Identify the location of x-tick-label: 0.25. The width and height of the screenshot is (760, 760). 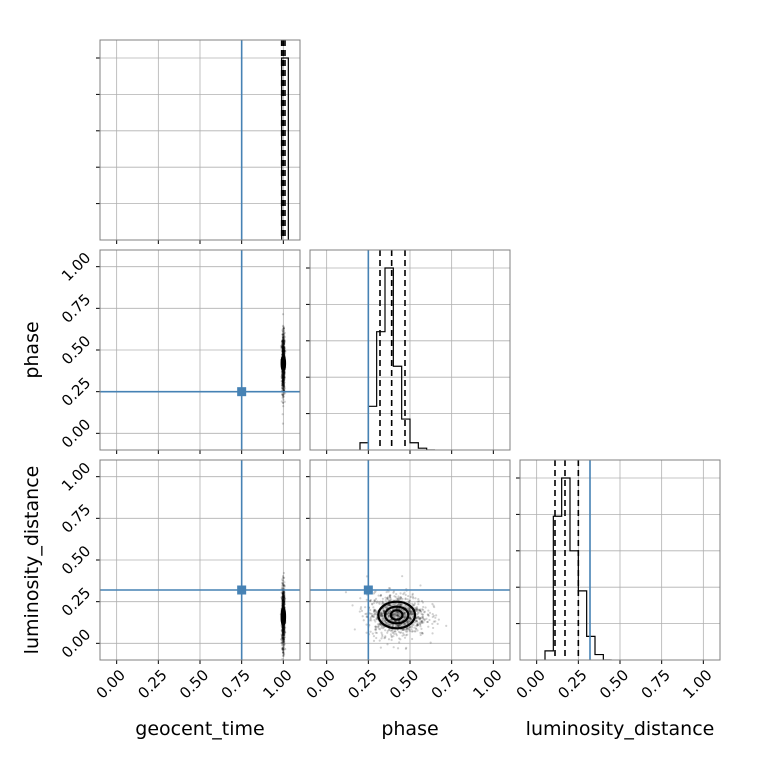
(362, 684).